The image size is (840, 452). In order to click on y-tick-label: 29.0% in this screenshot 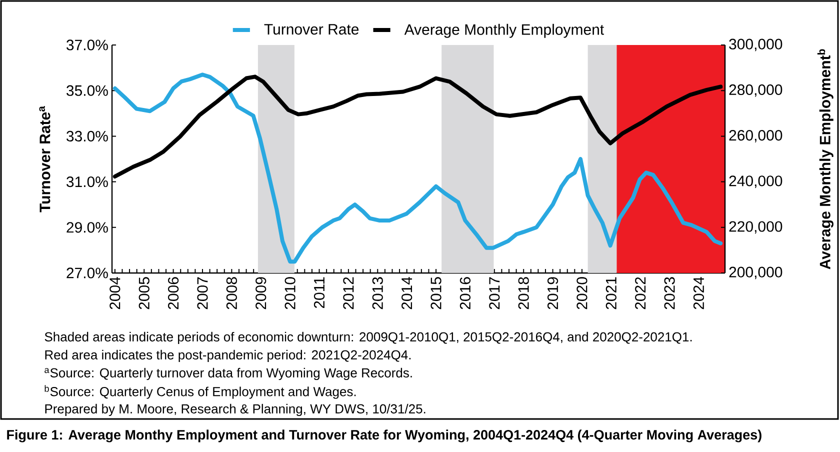, I will do `click(87, 227)`.